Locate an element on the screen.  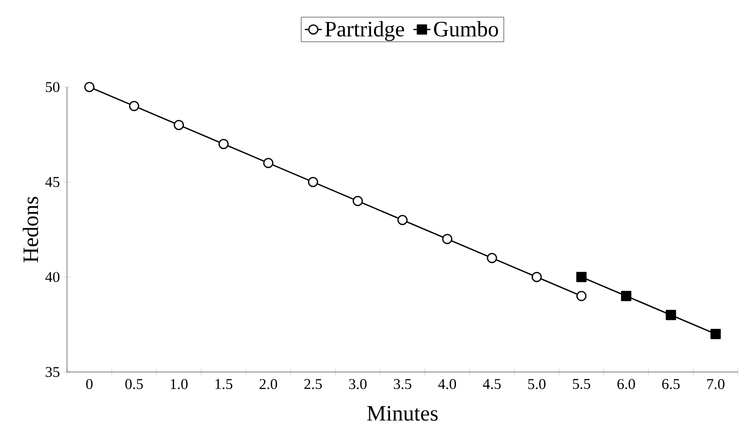
x-tick-label: 1.5 is located at coordinates (224, 384).